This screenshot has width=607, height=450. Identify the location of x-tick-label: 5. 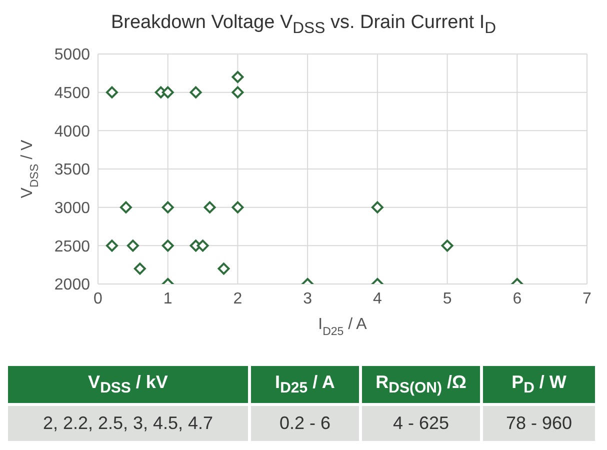
(447, 299).